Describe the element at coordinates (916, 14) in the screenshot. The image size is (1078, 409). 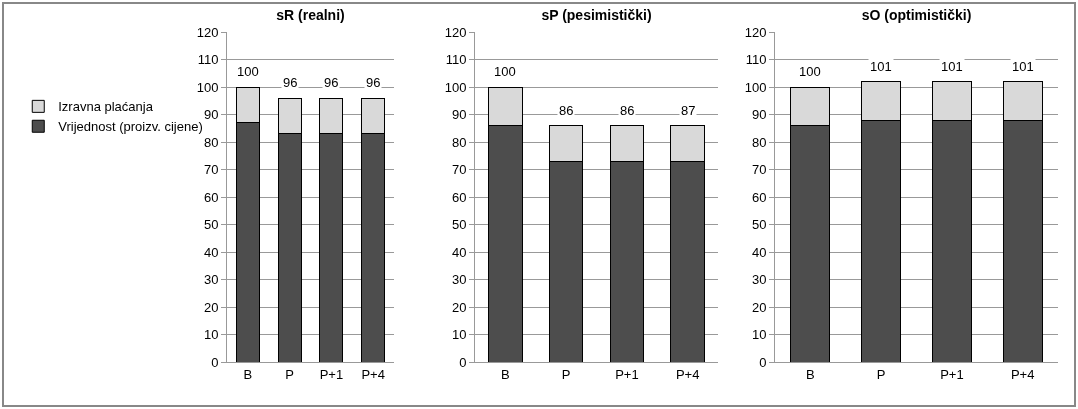
I see `chart-title: sO (optimistički)` at that location.